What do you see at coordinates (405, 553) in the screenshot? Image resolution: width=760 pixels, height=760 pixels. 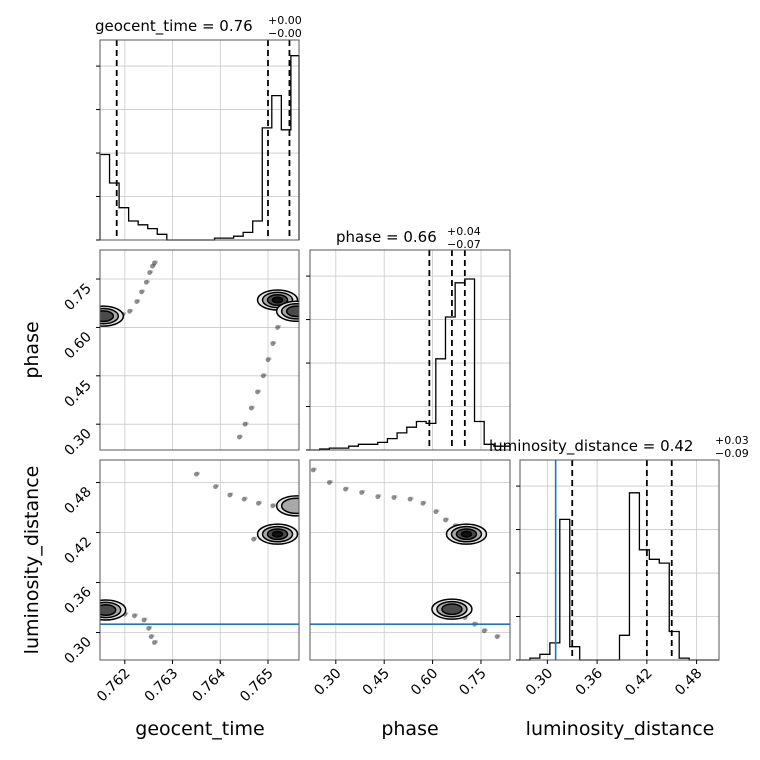 I see `panel-luminosity-distance-vs-phase` at bounding box center [405, 553].